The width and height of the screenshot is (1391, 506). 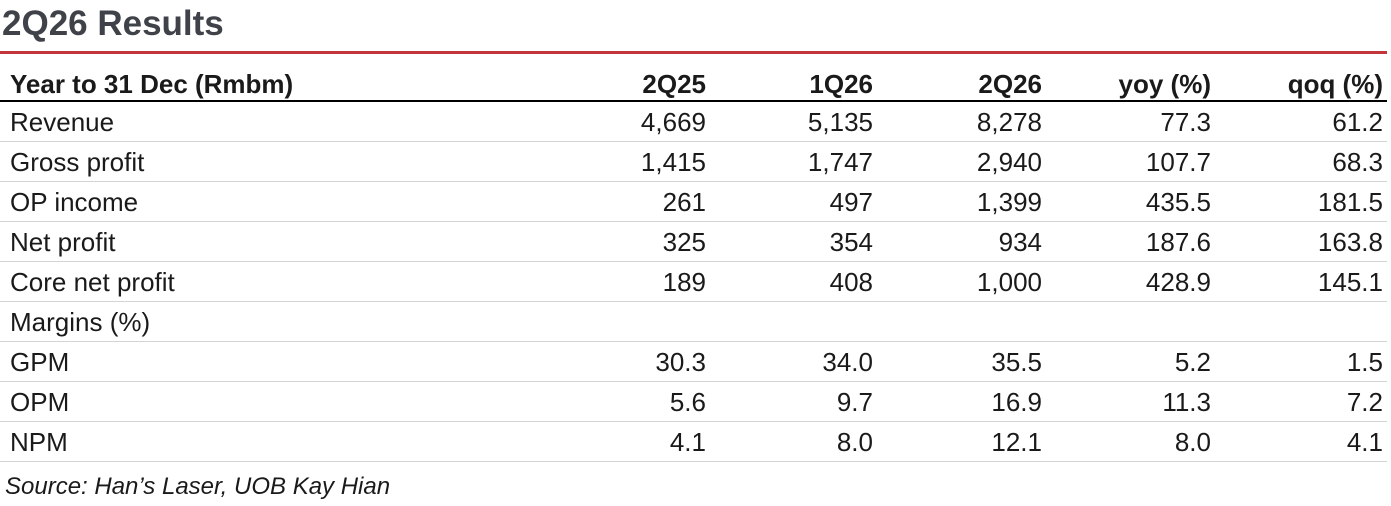 What do you see at coordinates (1301, 281) in the screenshot?
I see `table-cell: 145.1` at bounding box center [1301, 281].